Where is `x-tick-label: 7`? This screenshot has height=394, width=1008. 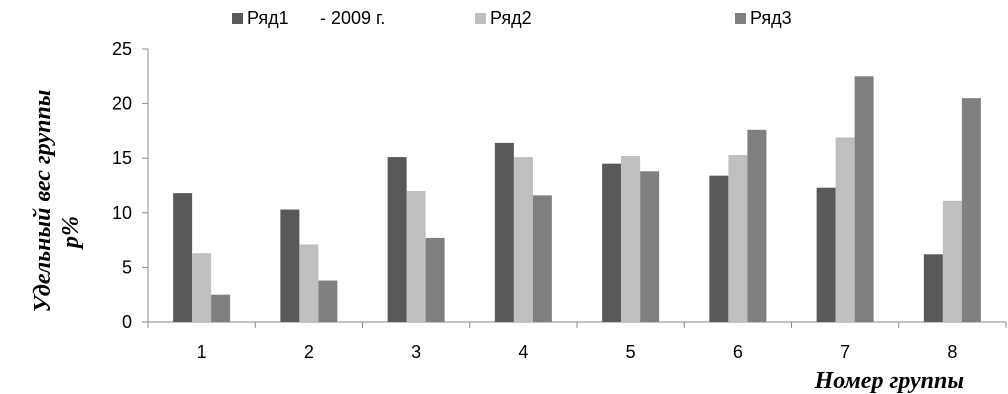
x-tick-label: 7 is located at coordinates (845, 352).